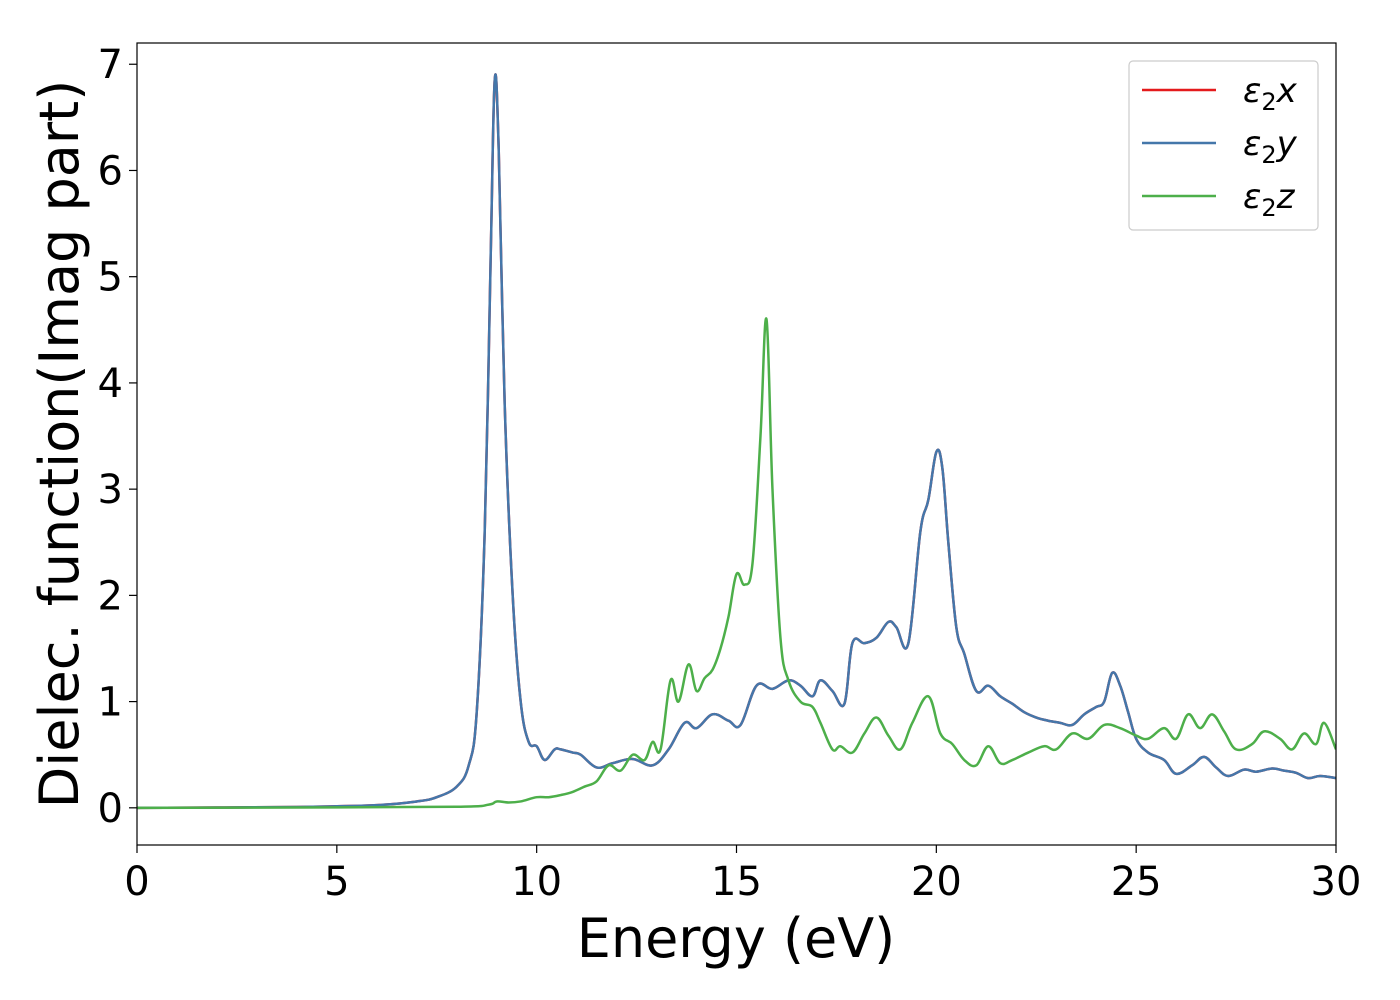 This screenshot has height=1000, width=1400. What do you see at coordinates (110, 596) in the screenshot?
I see `y-tick-label: 2` at bounding box center [110, 596].